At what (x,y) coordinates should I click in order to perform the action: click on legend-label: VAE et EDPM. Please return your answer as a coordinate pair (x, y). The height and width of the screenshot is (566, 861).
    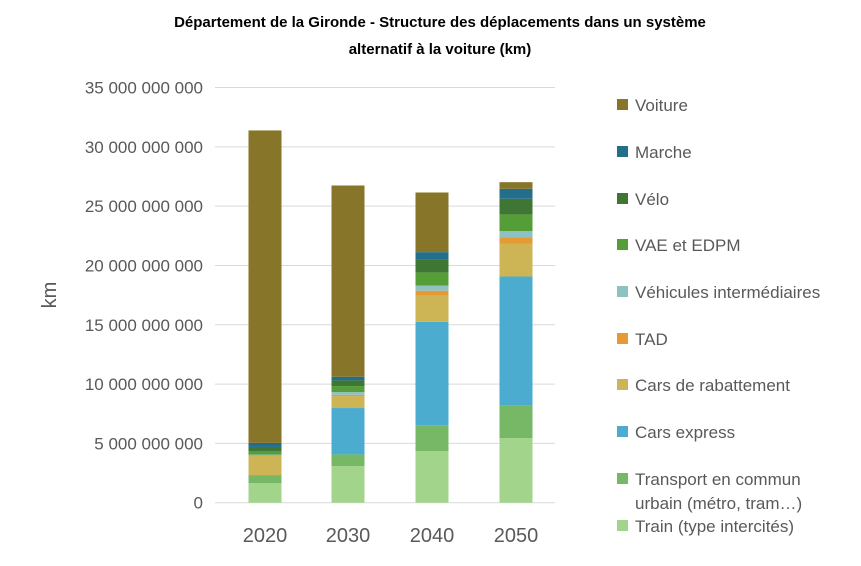
    Looking at the image, I should click on (688, 245).